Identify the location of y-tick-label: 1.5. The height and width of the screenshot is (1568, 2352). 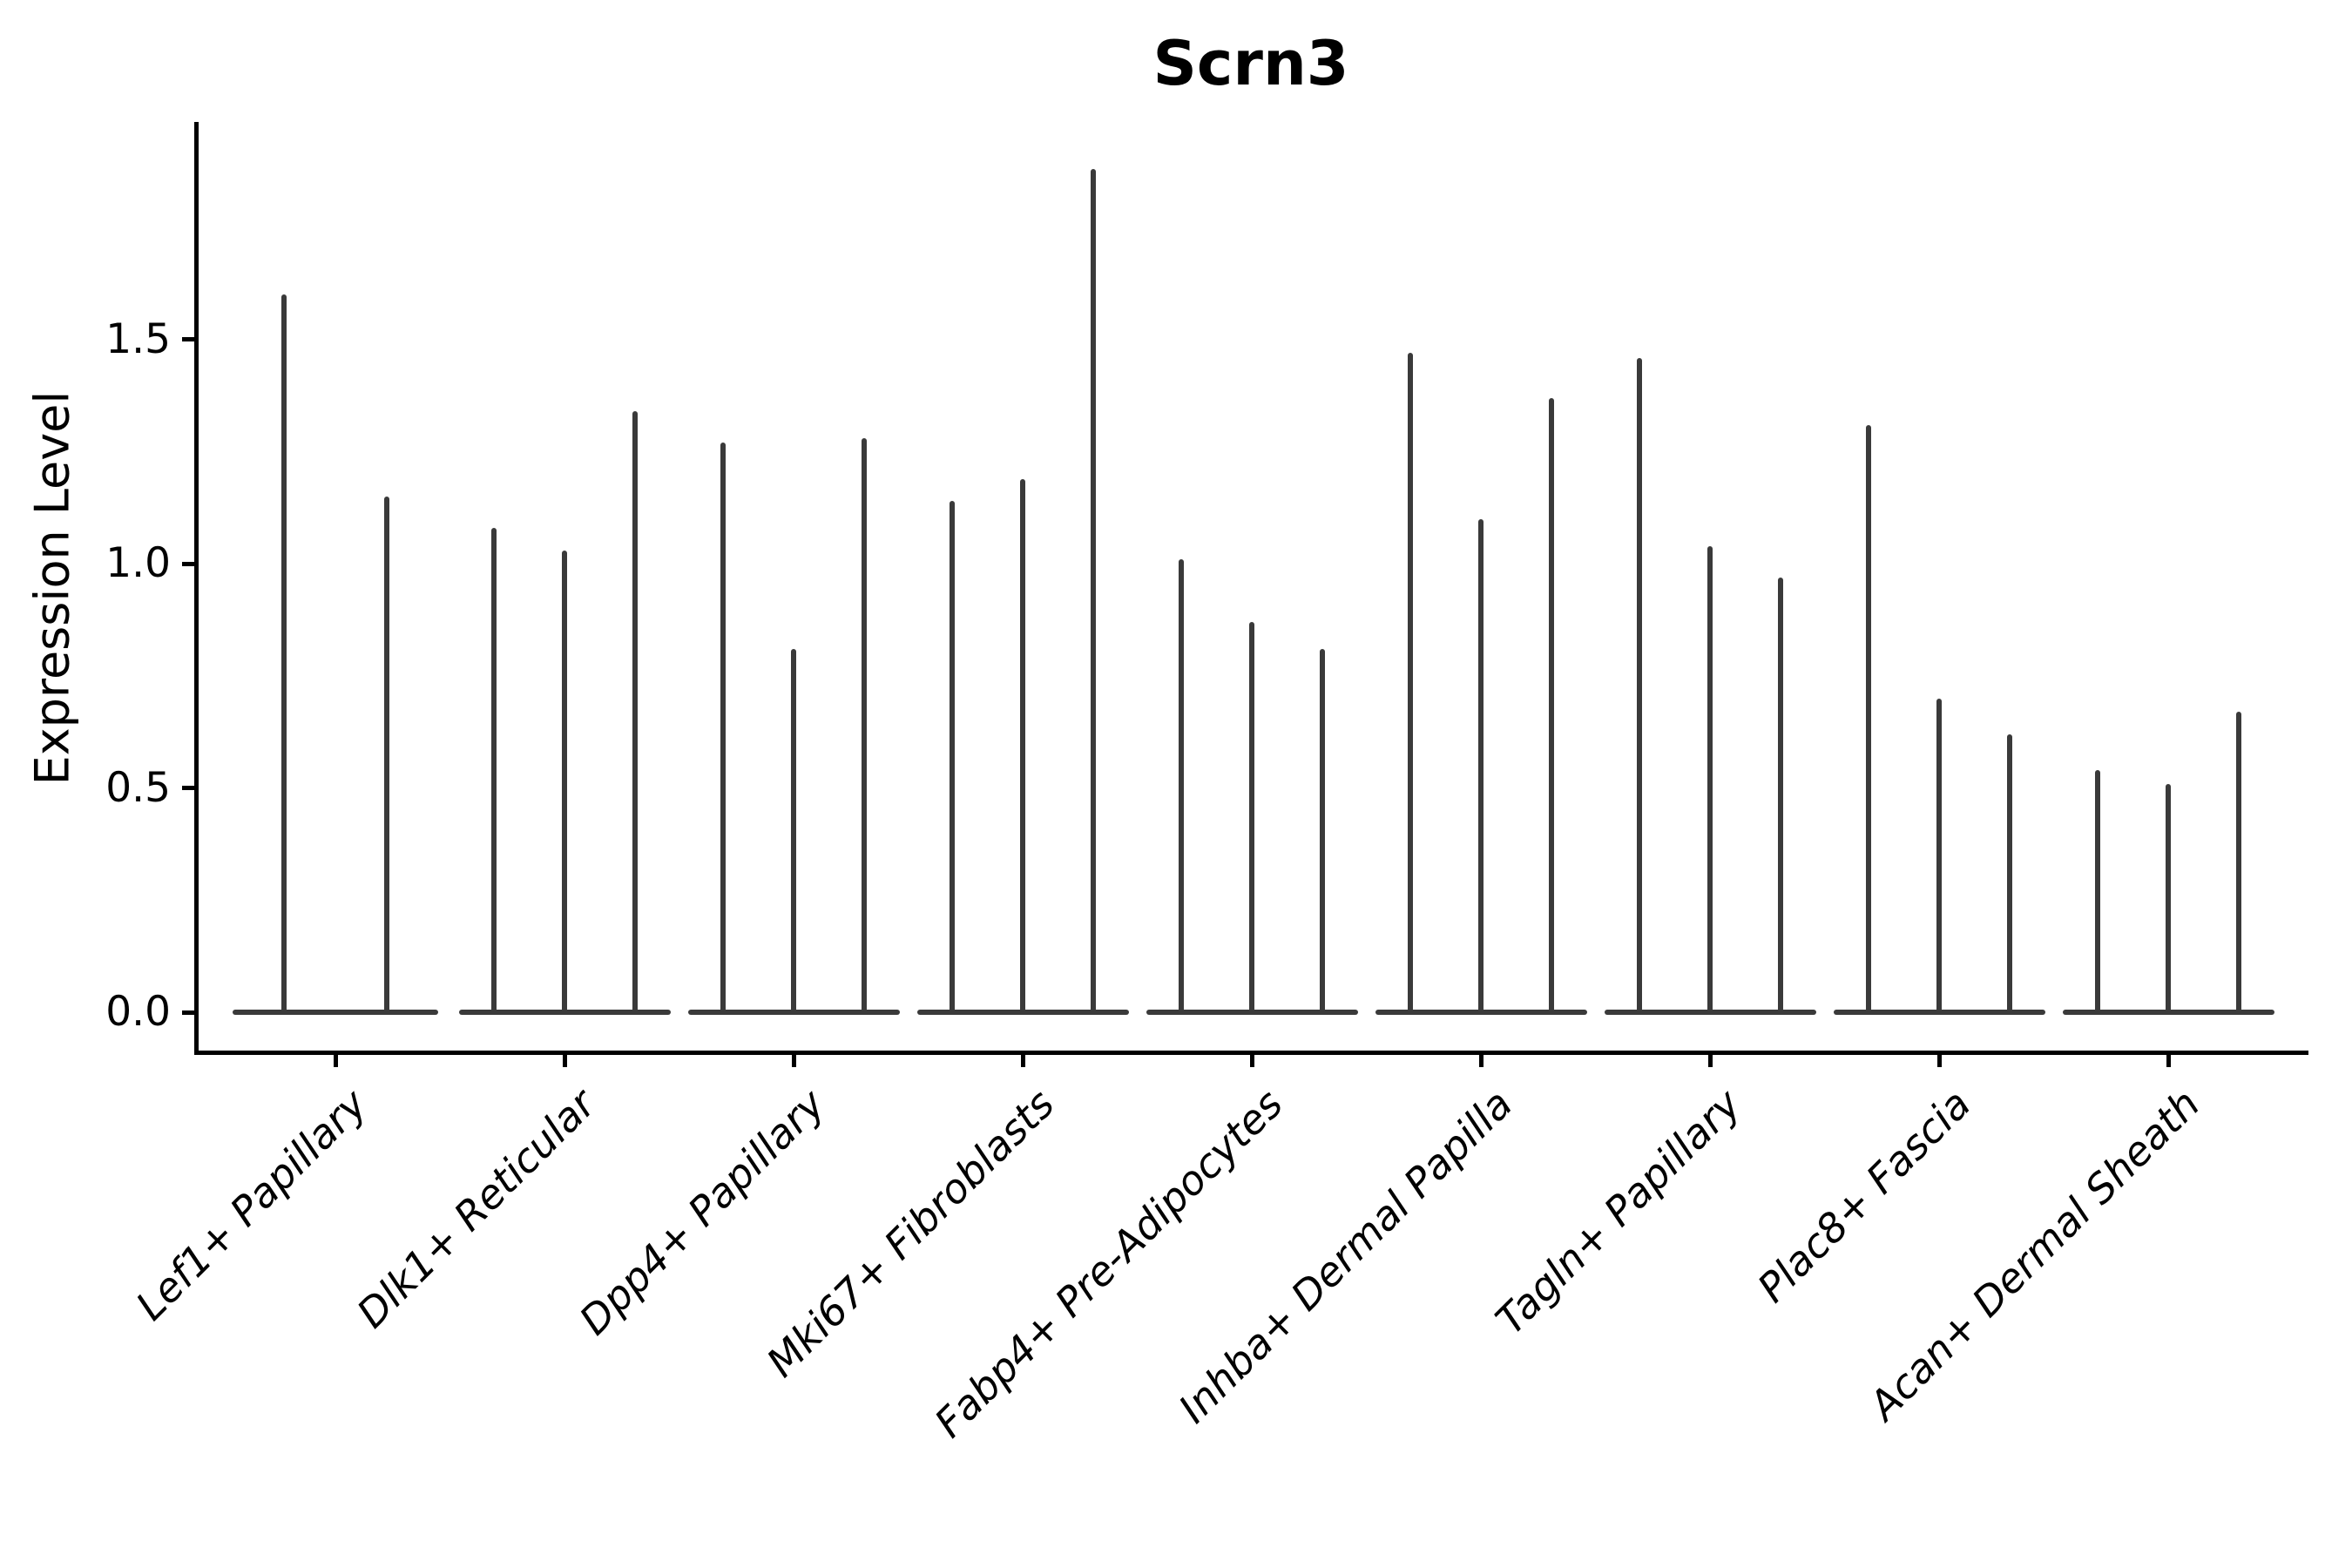
(138, 338).